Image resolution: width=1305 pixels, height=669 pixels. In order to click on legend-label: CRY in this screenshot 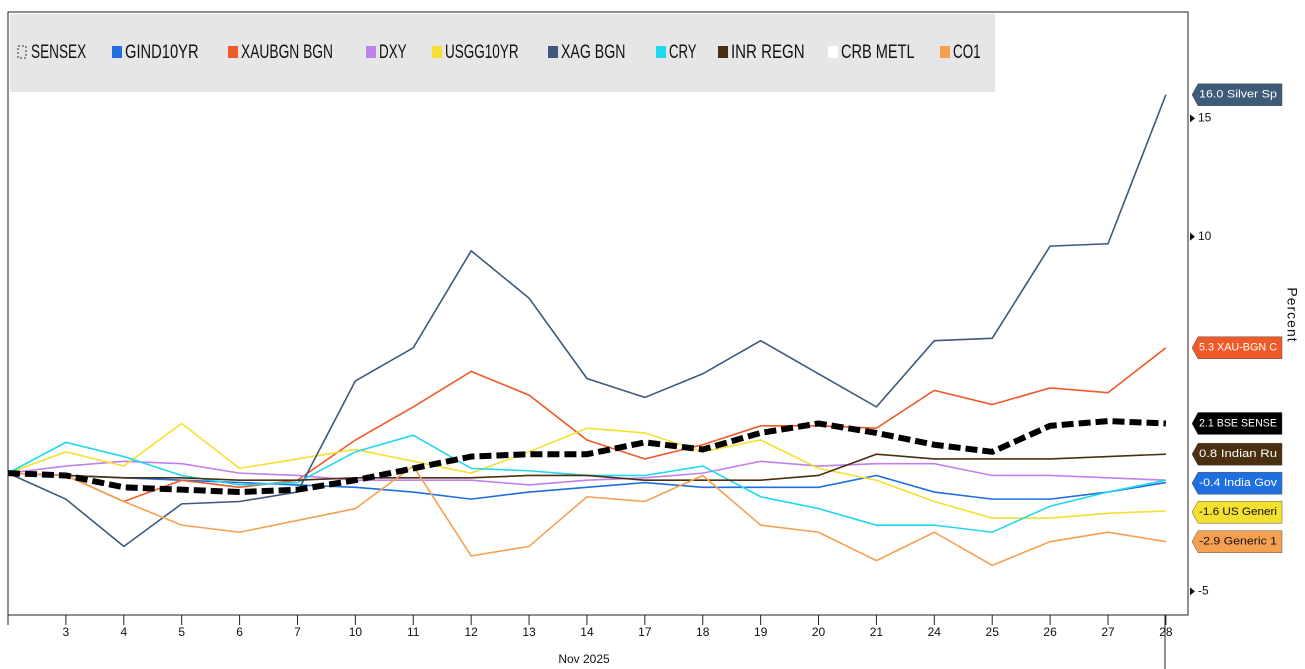, I will do `click(683, 52)`.